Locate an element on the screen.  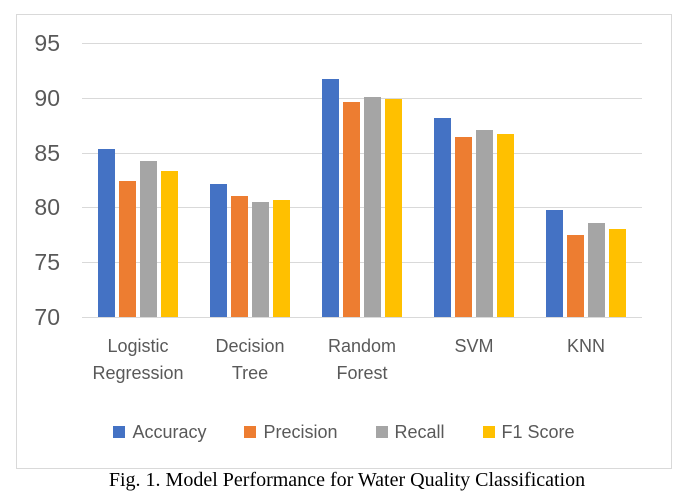
x-category-label-random-forest: Random Forest is located at coordinates (362, 359).